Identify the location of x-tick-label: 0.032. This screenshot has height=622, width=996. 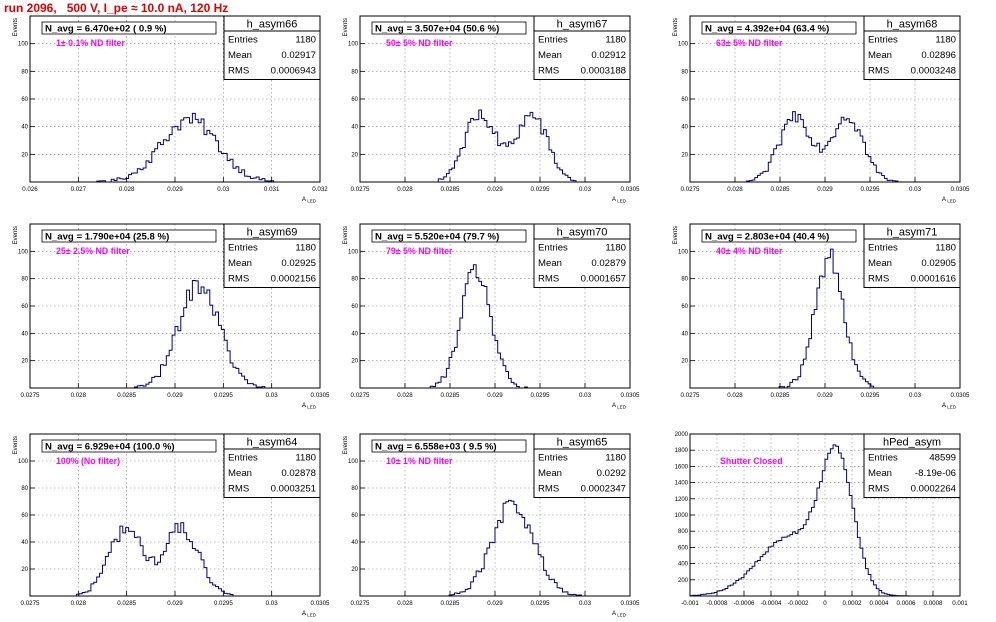
(320, 189).